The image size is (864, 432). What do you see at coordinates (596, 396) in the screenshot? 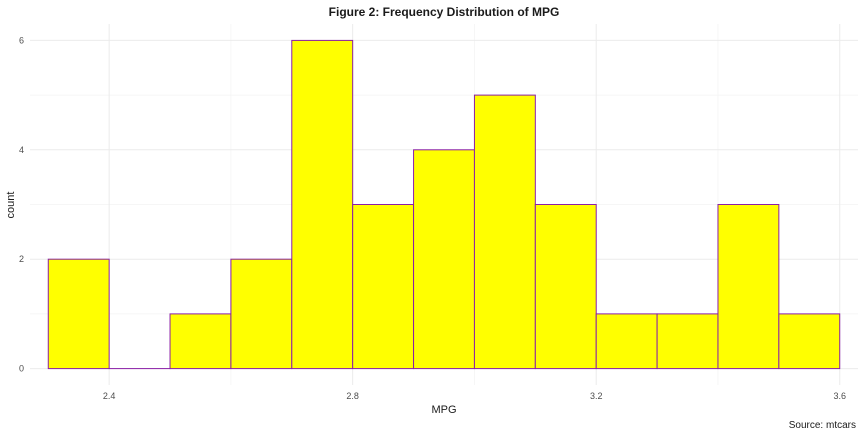
I see `x-tick-label: 3.2` at bounding box center [596, 396].